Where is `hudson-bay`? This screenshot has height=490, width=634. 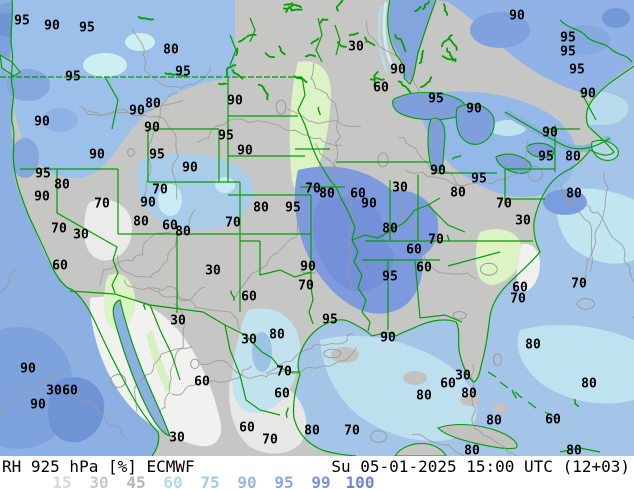
hudson-bay is located at coordinates (411, 41).